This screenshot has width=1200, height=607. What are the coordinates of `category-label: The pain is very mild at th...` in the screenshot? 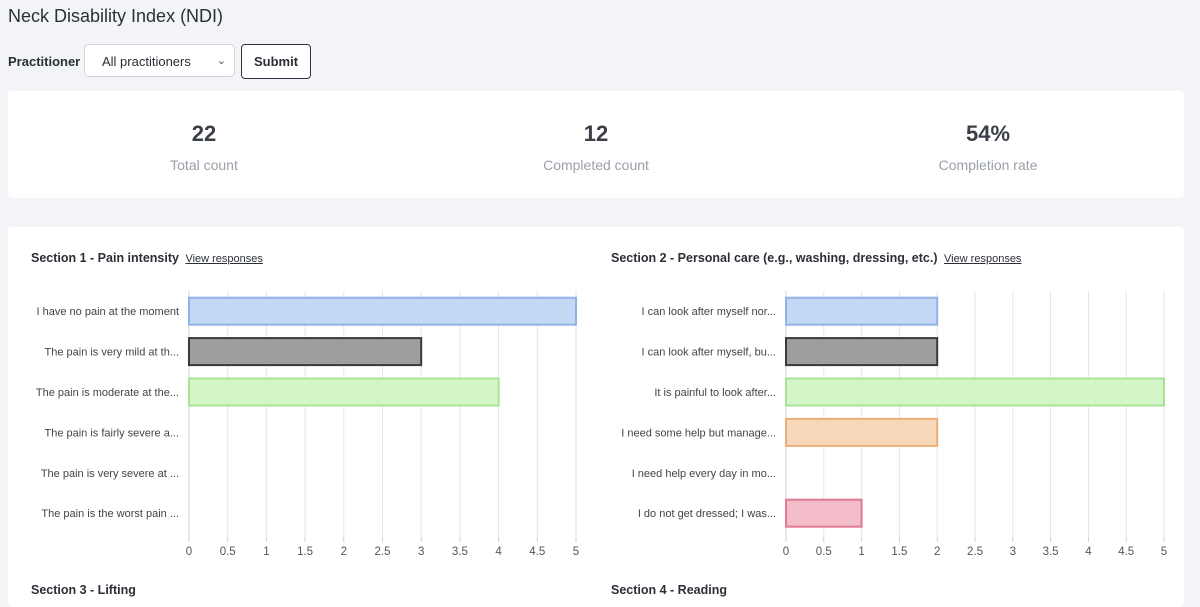 It's located at (112, 353).